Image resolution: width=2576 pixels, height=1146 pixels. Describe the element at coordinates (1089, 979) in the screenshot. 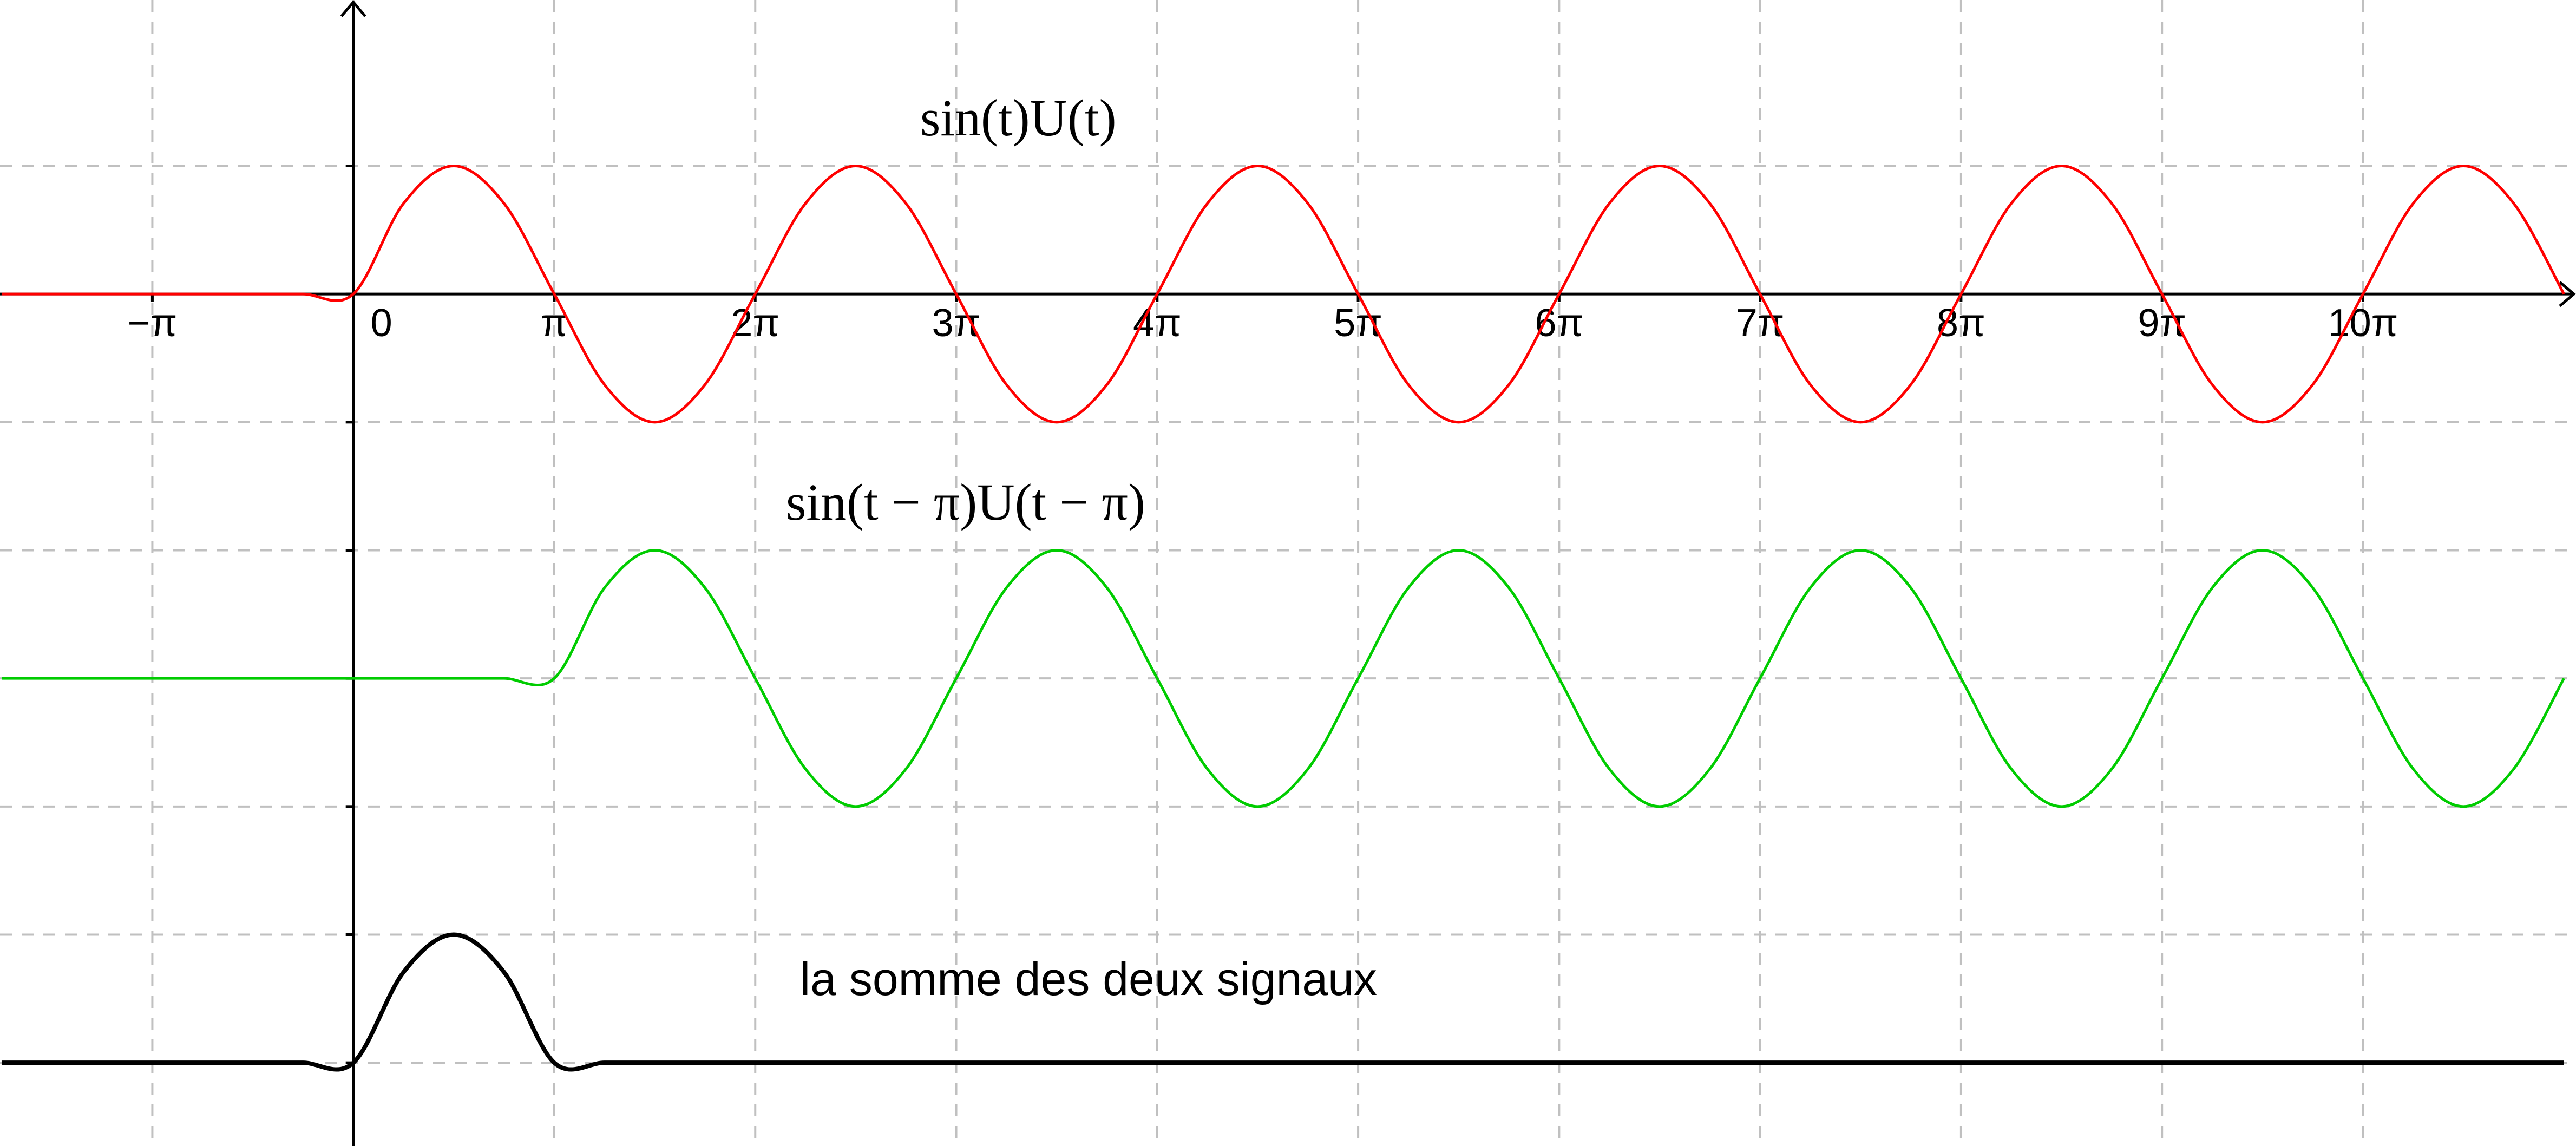

I see `curve-label: la somme des deux signaux` at that location.